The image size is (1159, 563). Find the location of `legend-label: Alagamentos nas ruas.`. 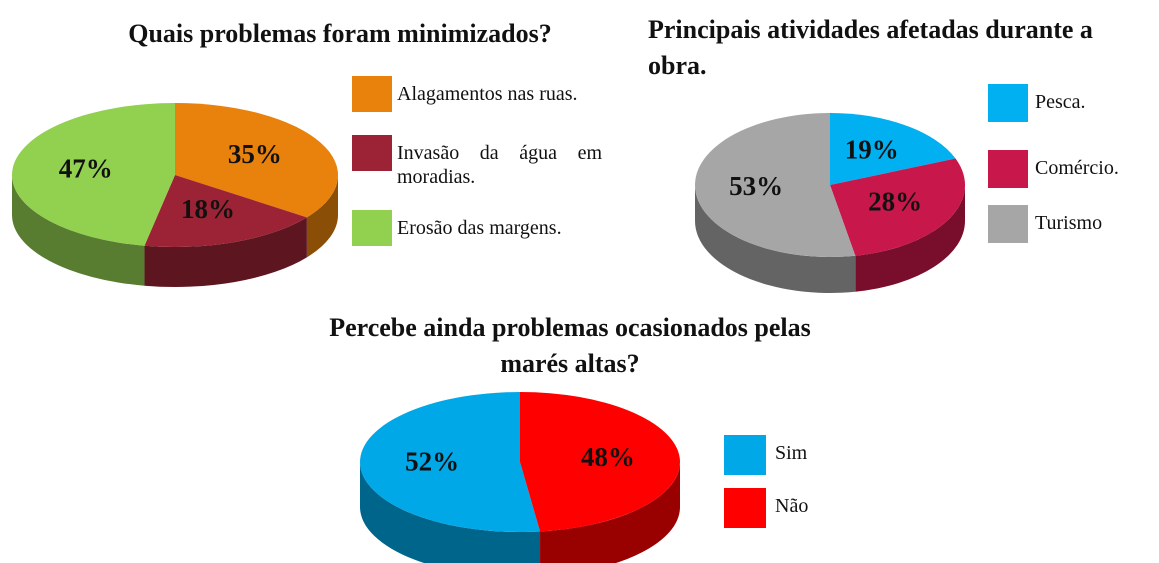

legend-label: Alagamentos nas ruas. is located at coordinates (487, 94).